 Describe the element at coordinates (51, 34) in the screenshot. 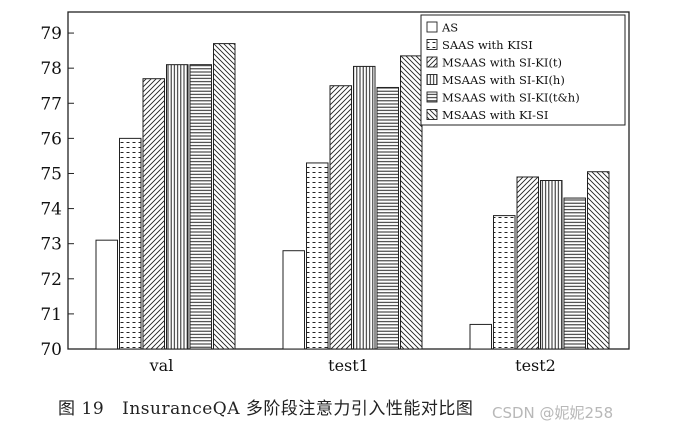

I see `y-tick-label: 79` at that location.